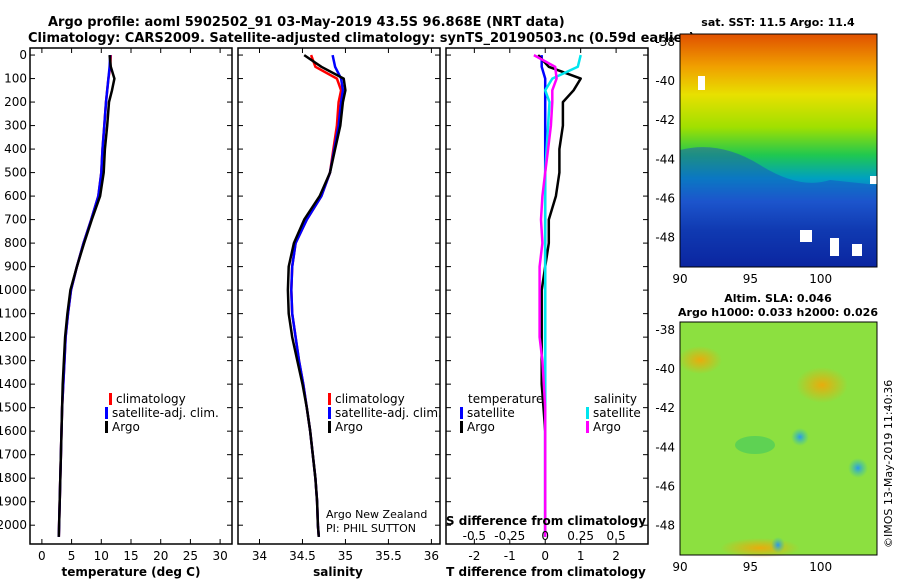 This screenshot has width=900, height=580. I want to click on sst-lat-labels: -38 -40 -42 -44 -46 -48, so click(665, 140).